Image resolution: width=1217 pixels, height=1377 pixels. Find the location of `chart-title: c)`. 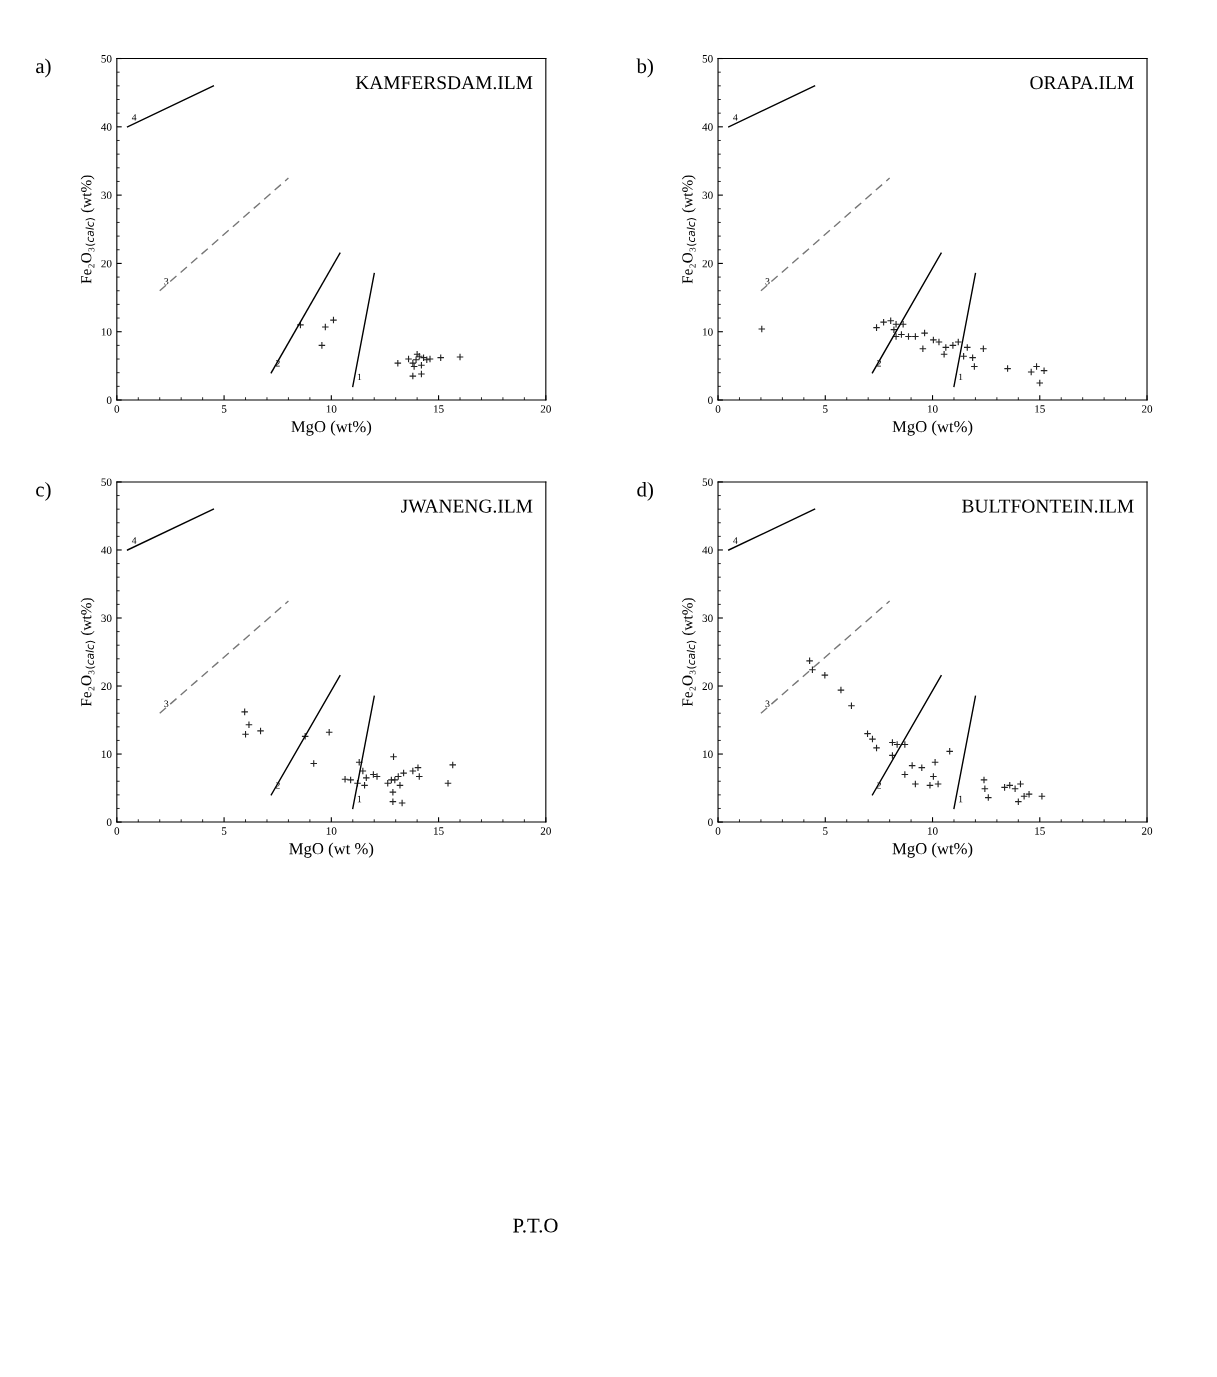

chart-title: c) is located at coordinates (43, 491).